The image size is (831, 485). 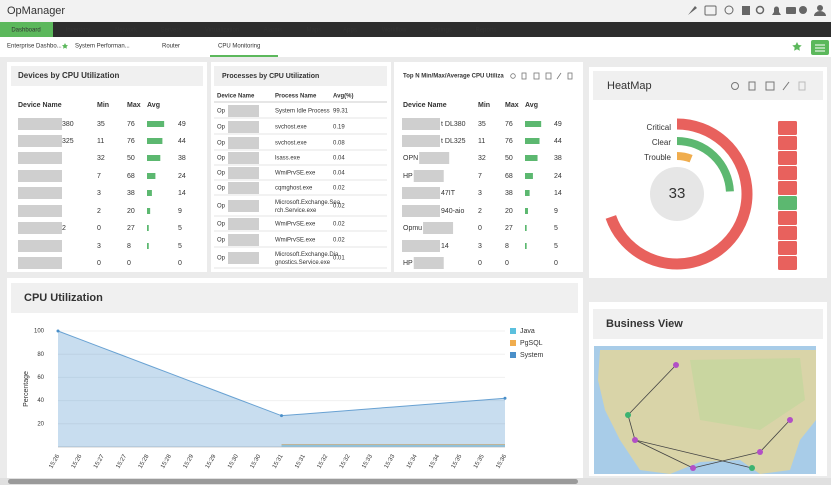 What do you see at coordinates (692, 10) in the screenshot?
I see `rocket-icon` at bounding box center [692, 10].